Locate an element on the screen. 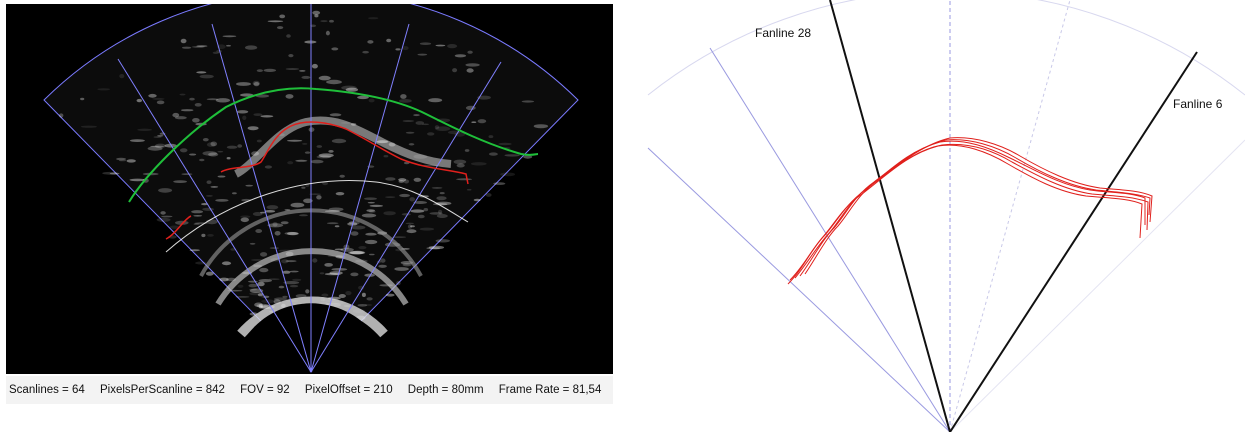 The image size is (1245, 432). fanline-6-label: Fanline 6 is located at coordinates (1198, 104).